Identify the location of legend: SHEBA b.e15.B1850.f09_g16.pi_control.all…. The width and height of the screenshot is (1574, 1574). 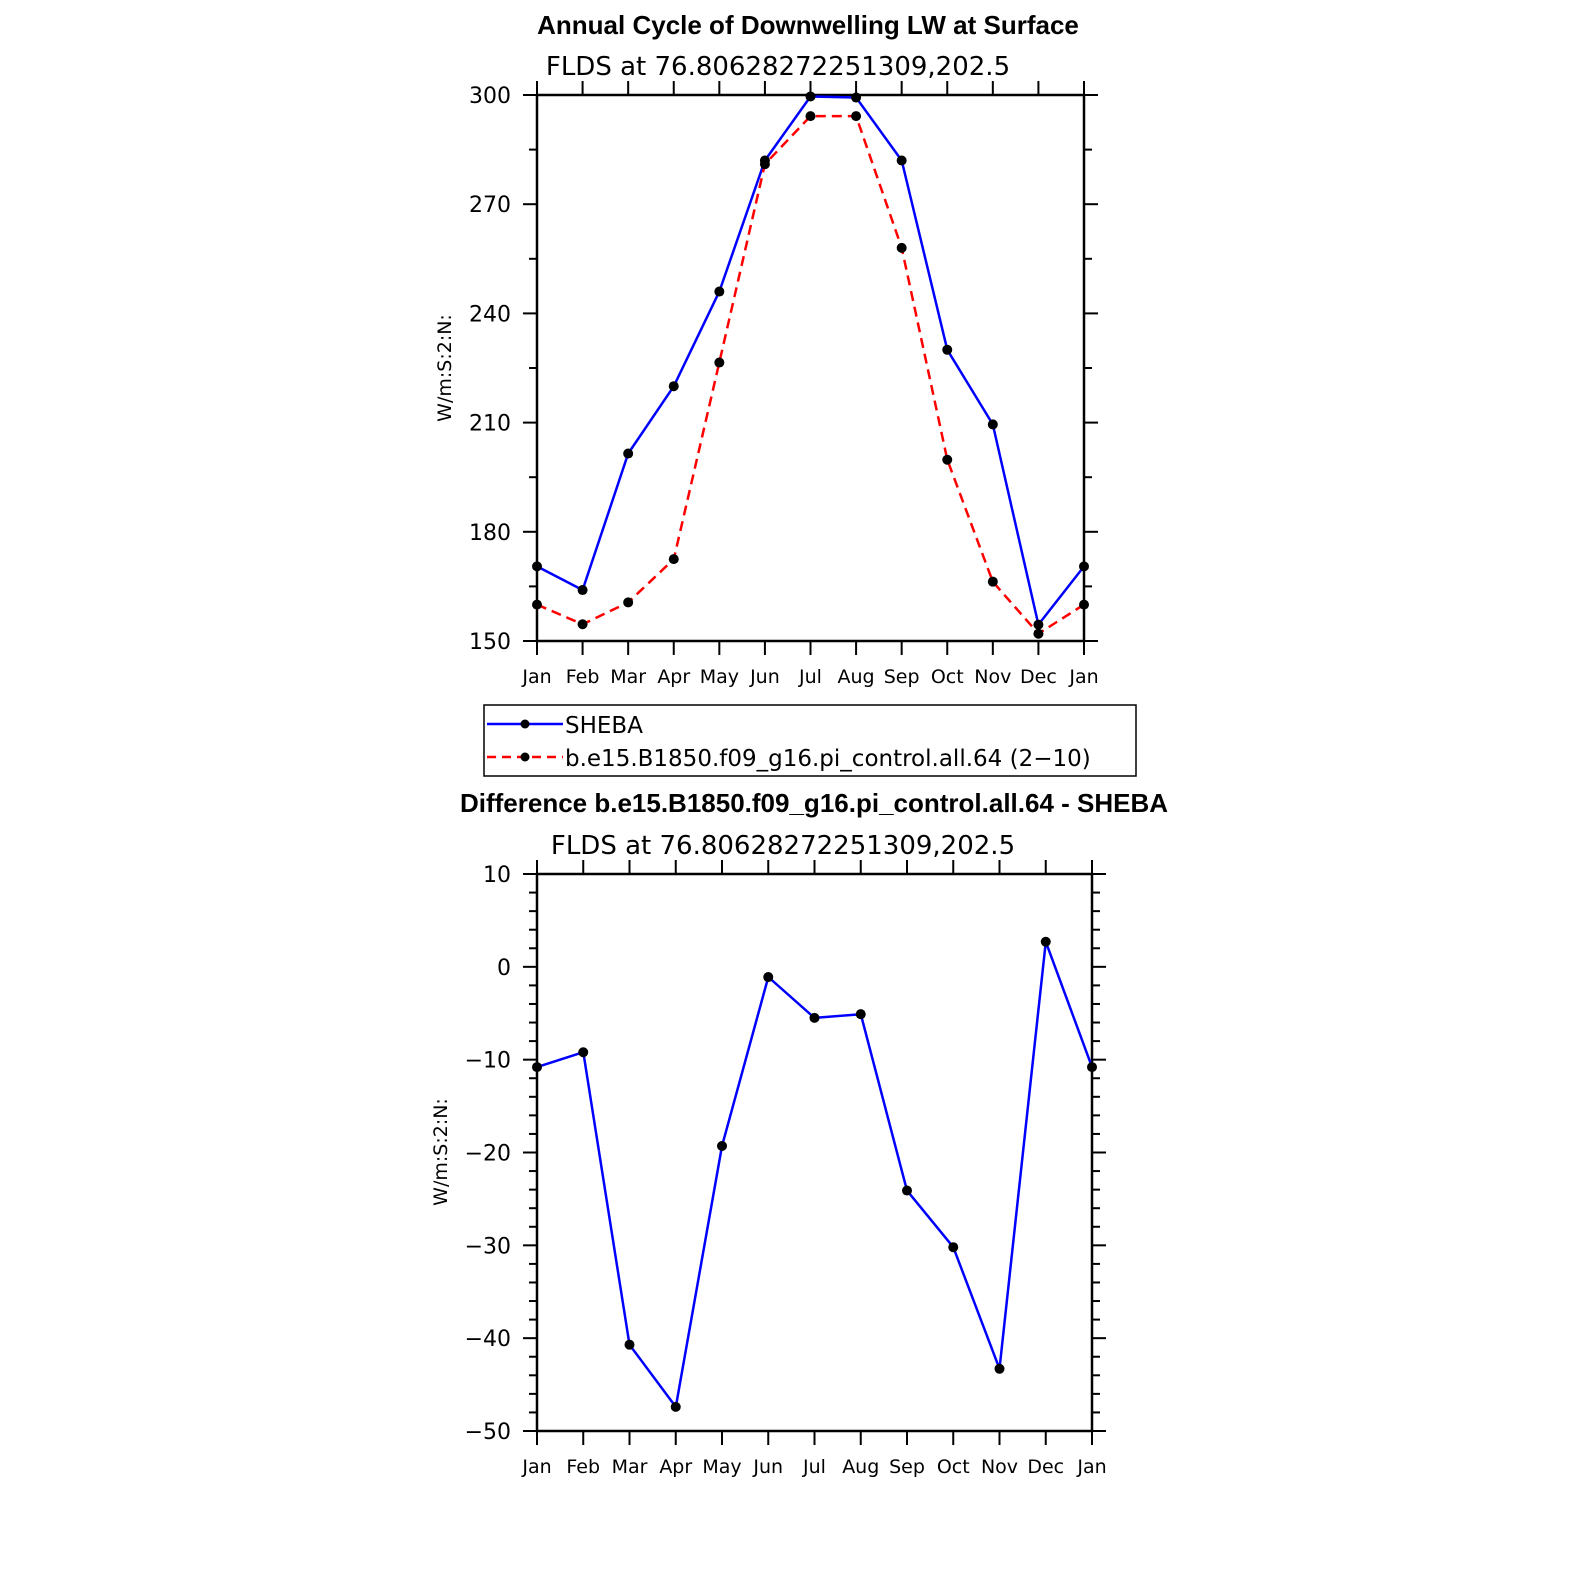
(810, 740).